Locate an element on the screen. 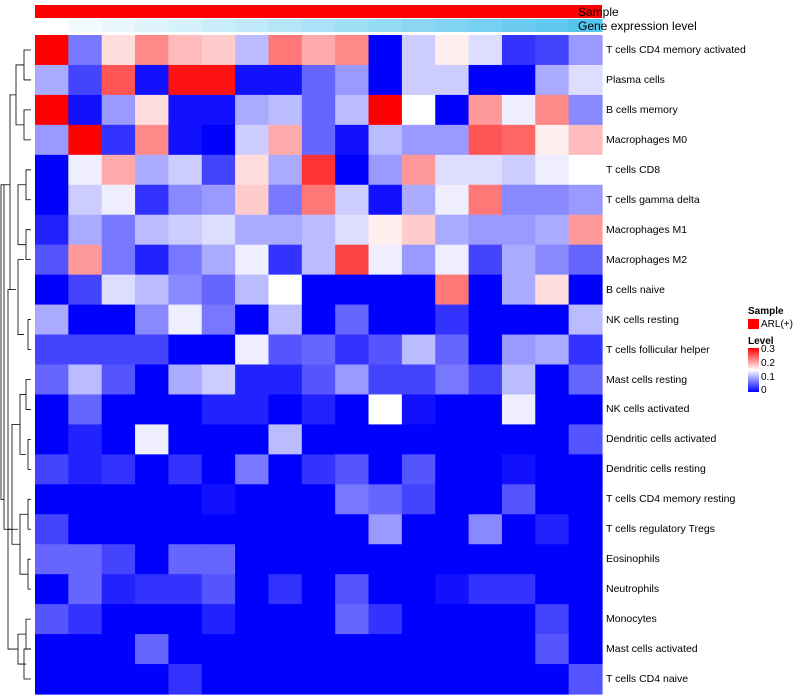 This screenshot has height=700, width=800. row-label: Eosinophils is located at coordinates (633, 559).